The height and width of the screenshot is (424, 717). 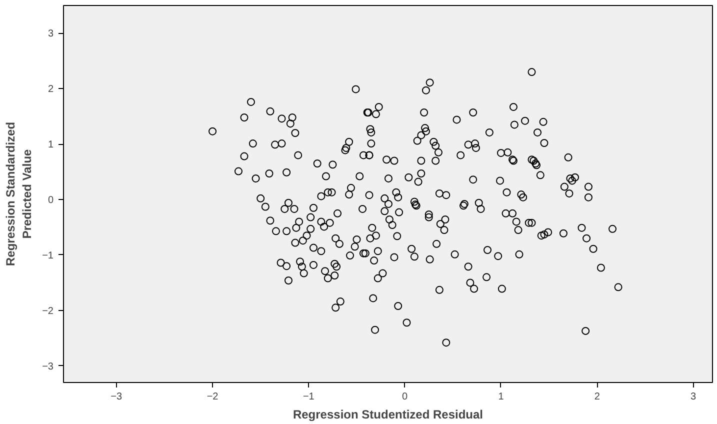 I want to click on y-tick-label: 3, so click(x=51, y=34).